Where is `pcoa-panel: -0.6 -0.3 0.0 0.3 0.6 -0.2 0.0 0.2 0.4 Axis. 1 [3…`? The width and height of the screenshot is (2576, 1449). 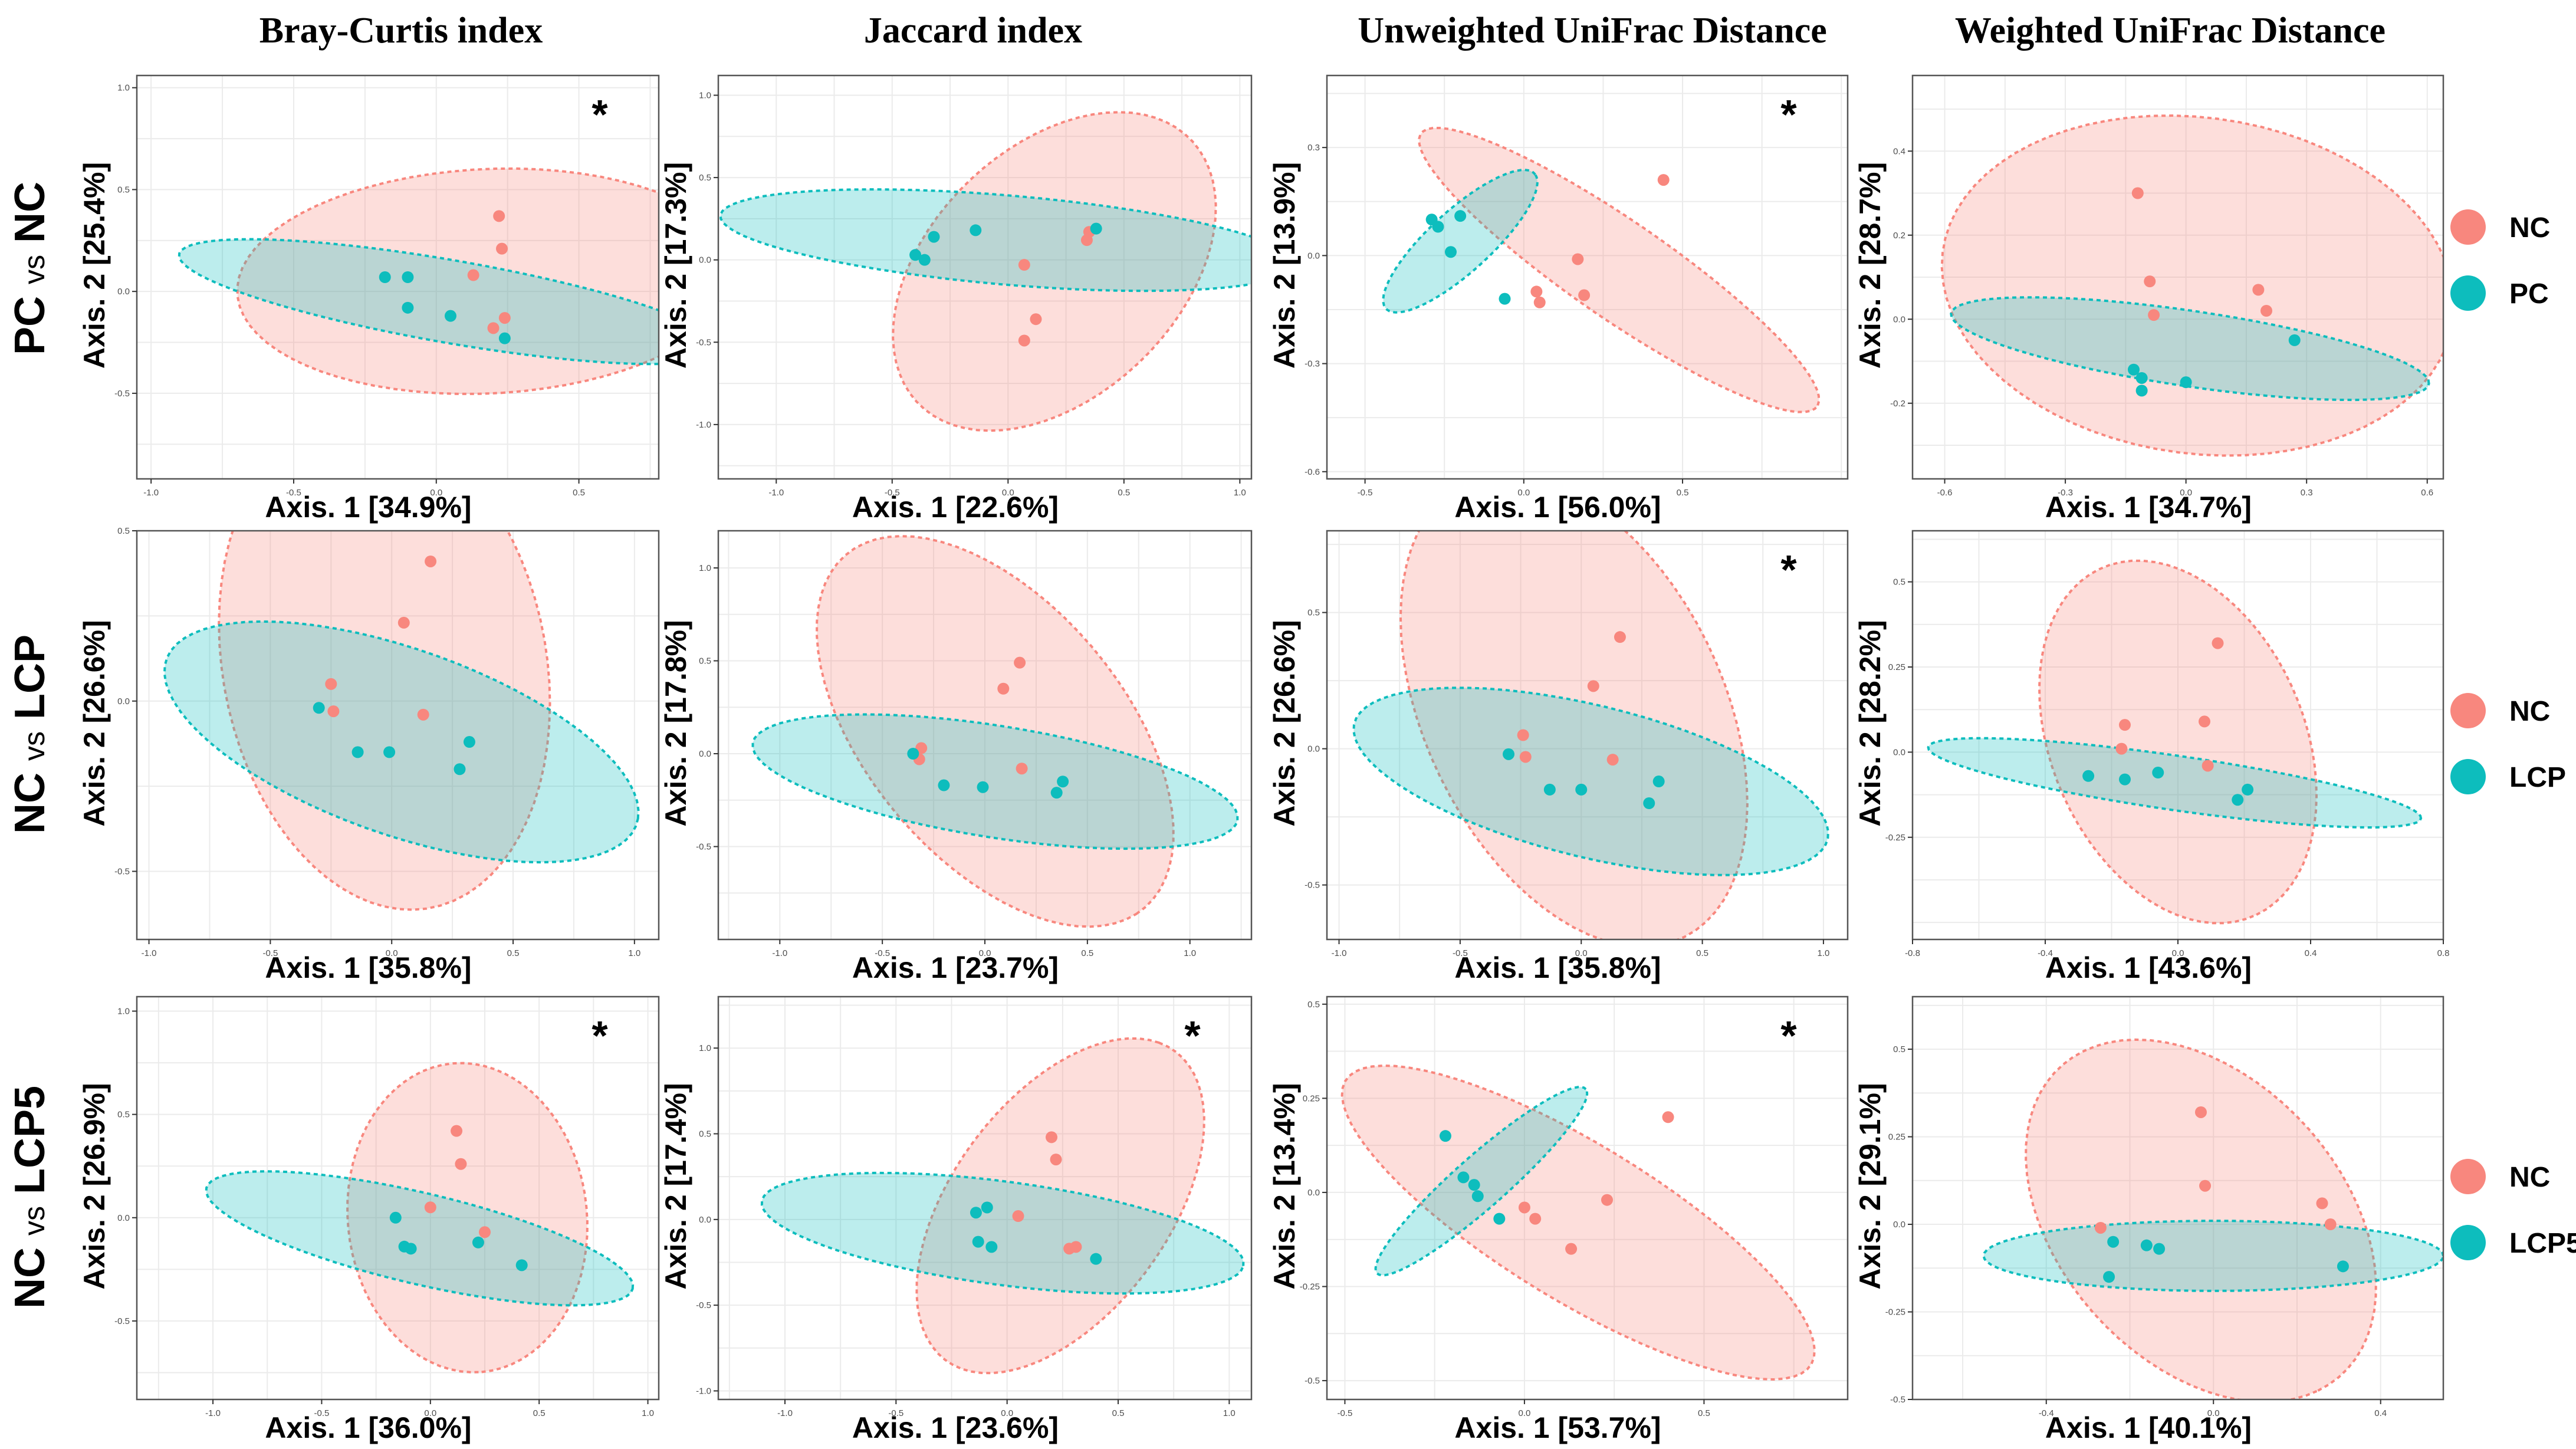
pcoa-panel: -0.6 -0.3 0.0 0.3 0.6 -0.2 0.0 0.2 0.4 Axis. 1 [3… is located at coordinates (2149, 299).